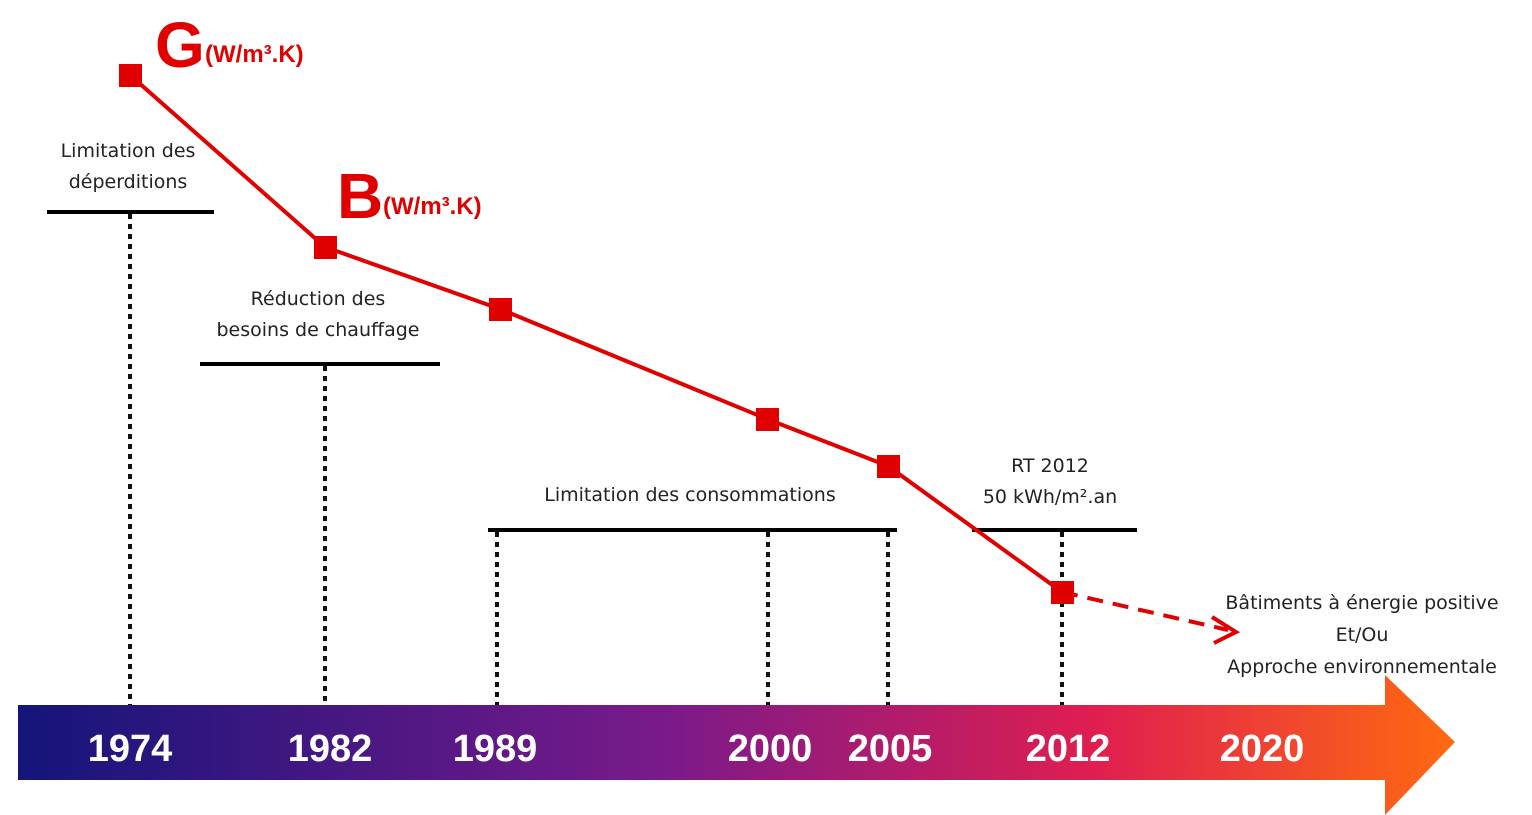 This screenshot has width=1532, height=815. What do you see at coordinates (360, 196) in the screenshot?
I see `marker-letter: B` at bounding box center [360, 196].